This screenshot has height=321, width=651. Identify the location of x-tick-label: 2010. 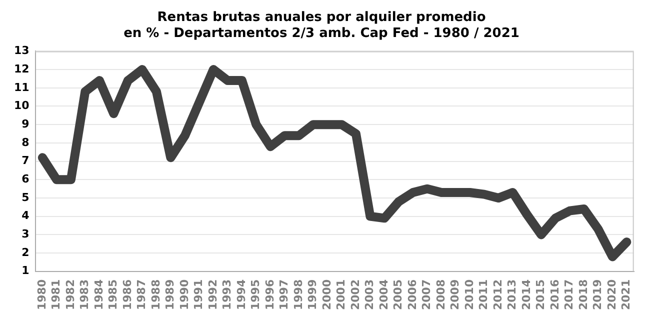
(469, 294).